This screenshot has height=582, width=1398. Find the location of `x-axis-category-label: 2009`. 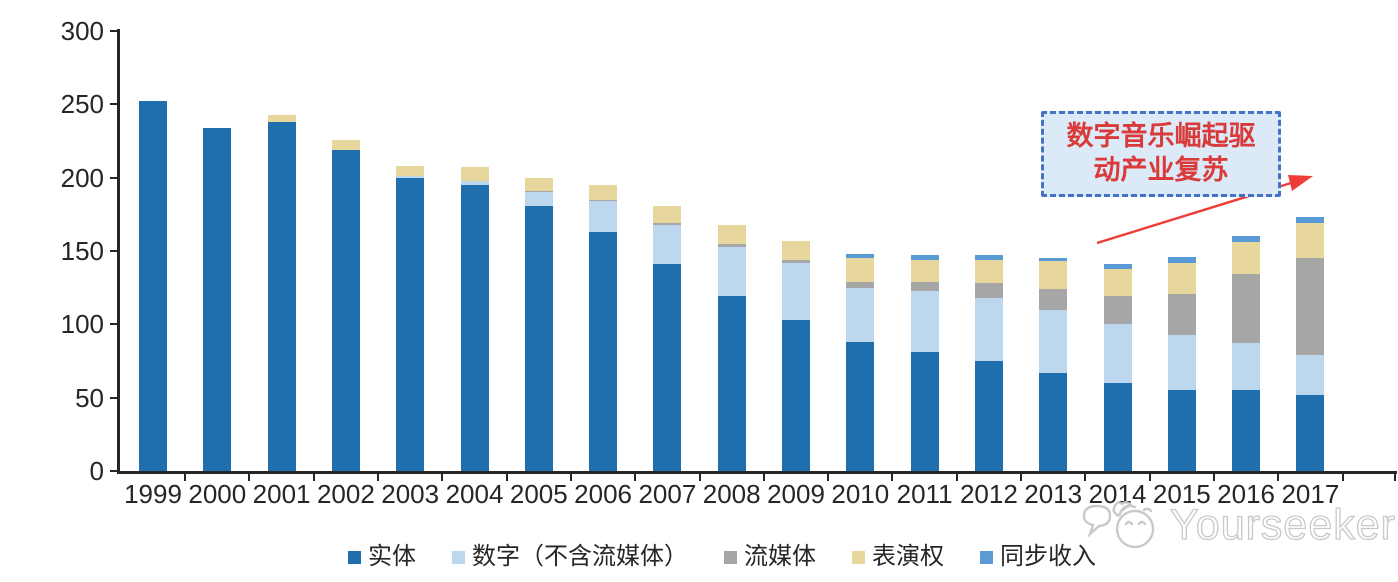

x-axis-category-label: 2009 is located at coordinates (796, 494).